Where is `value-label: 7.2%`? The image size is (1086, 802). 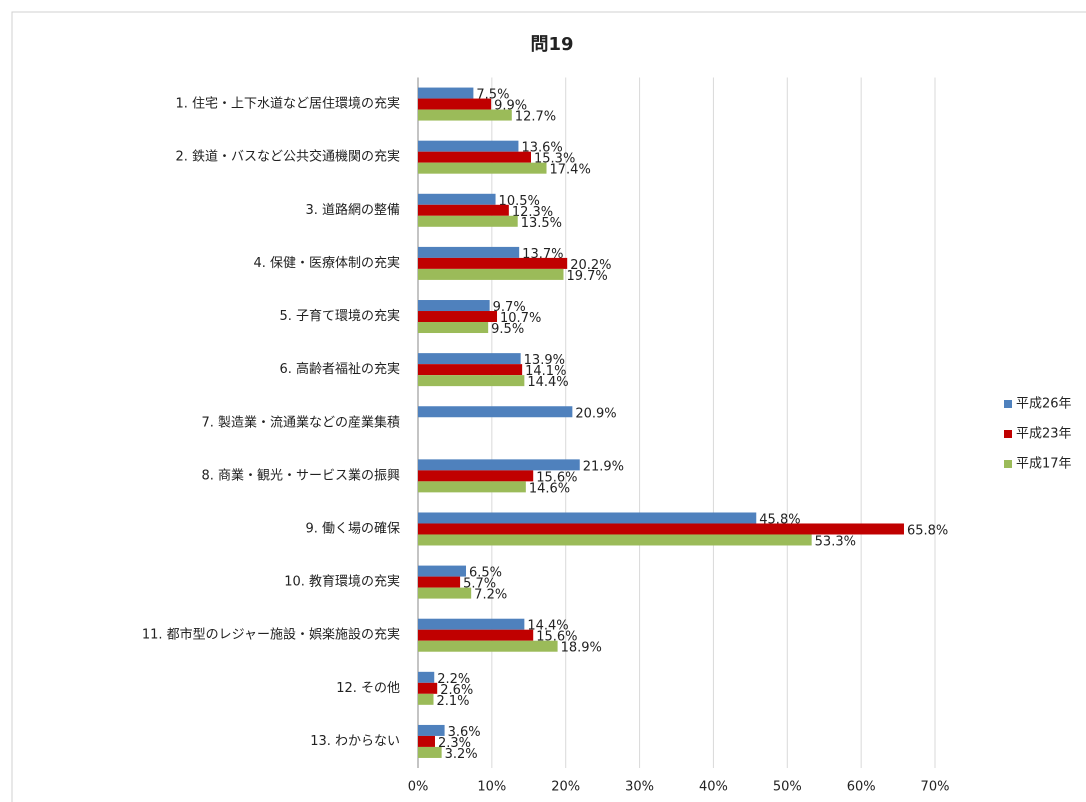 value-label: 7.2% is located at coordinates (490, 595).